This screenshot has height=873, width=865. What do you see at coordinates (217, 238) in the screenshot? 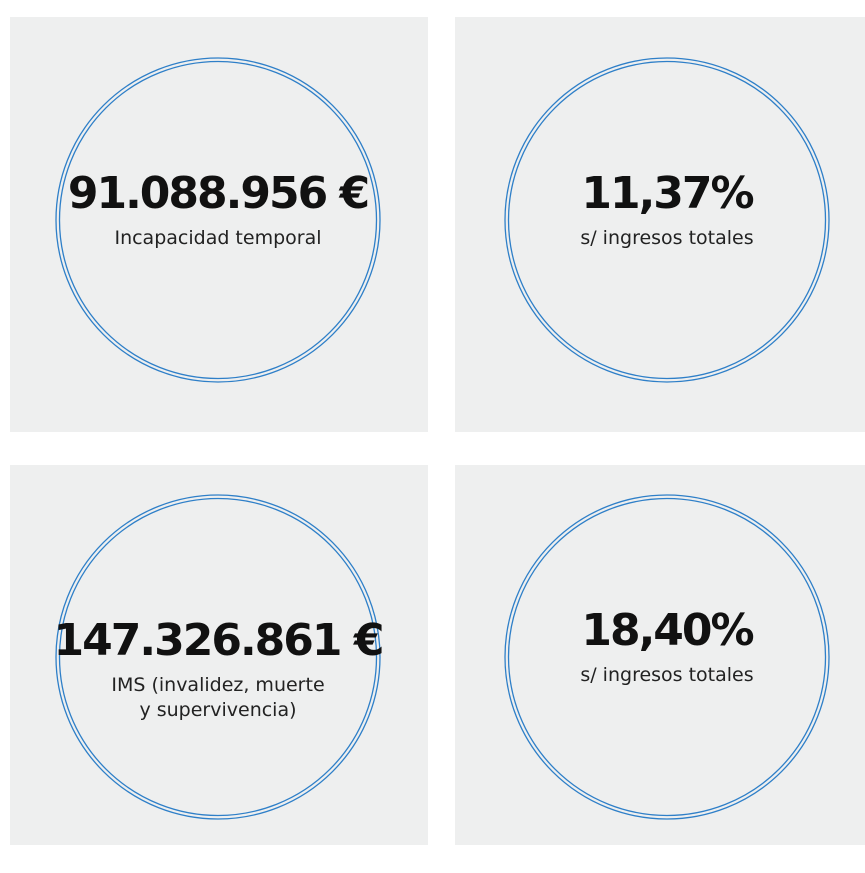
I see `stat-label: Incapacidad temporal` at bounding box center [217, 238].